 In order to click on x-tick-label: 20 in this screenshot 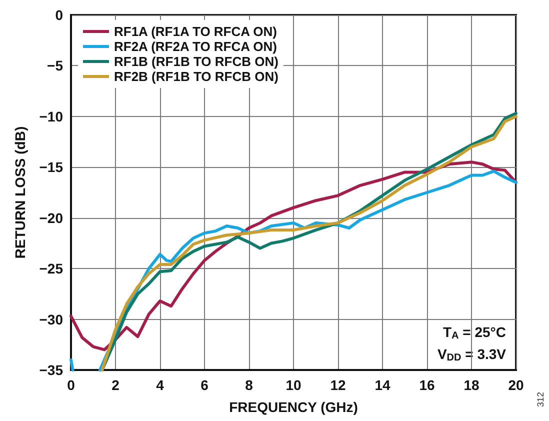, I will do `click(516, 385)`.